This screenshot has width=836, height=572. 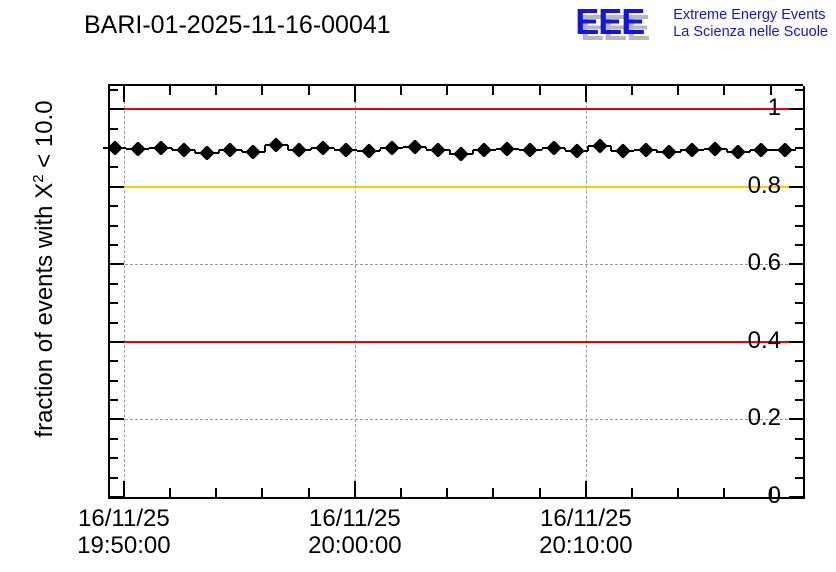 I want to click on eee-logo-mark-shadow: EEE, so click(x=615, y=27).